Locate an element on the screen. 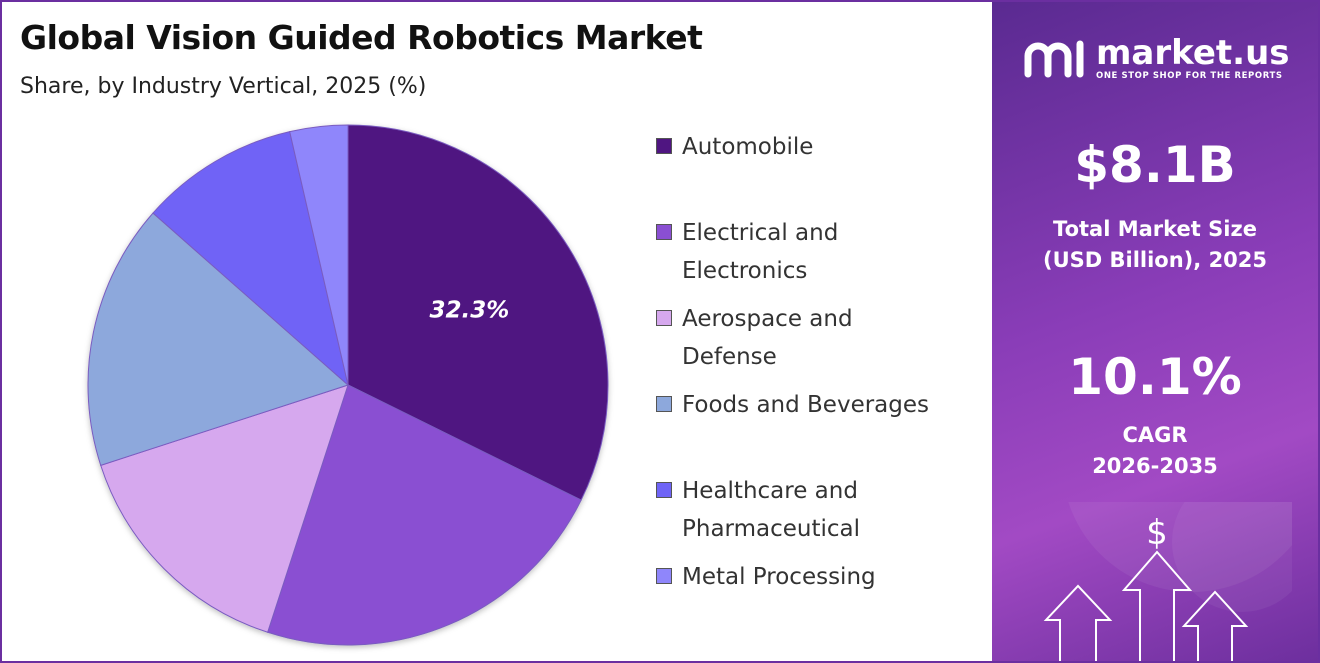 This screenshot has height=663, width=1320. legend-item-automobile: Automobile is located at coordinates (814, 147).